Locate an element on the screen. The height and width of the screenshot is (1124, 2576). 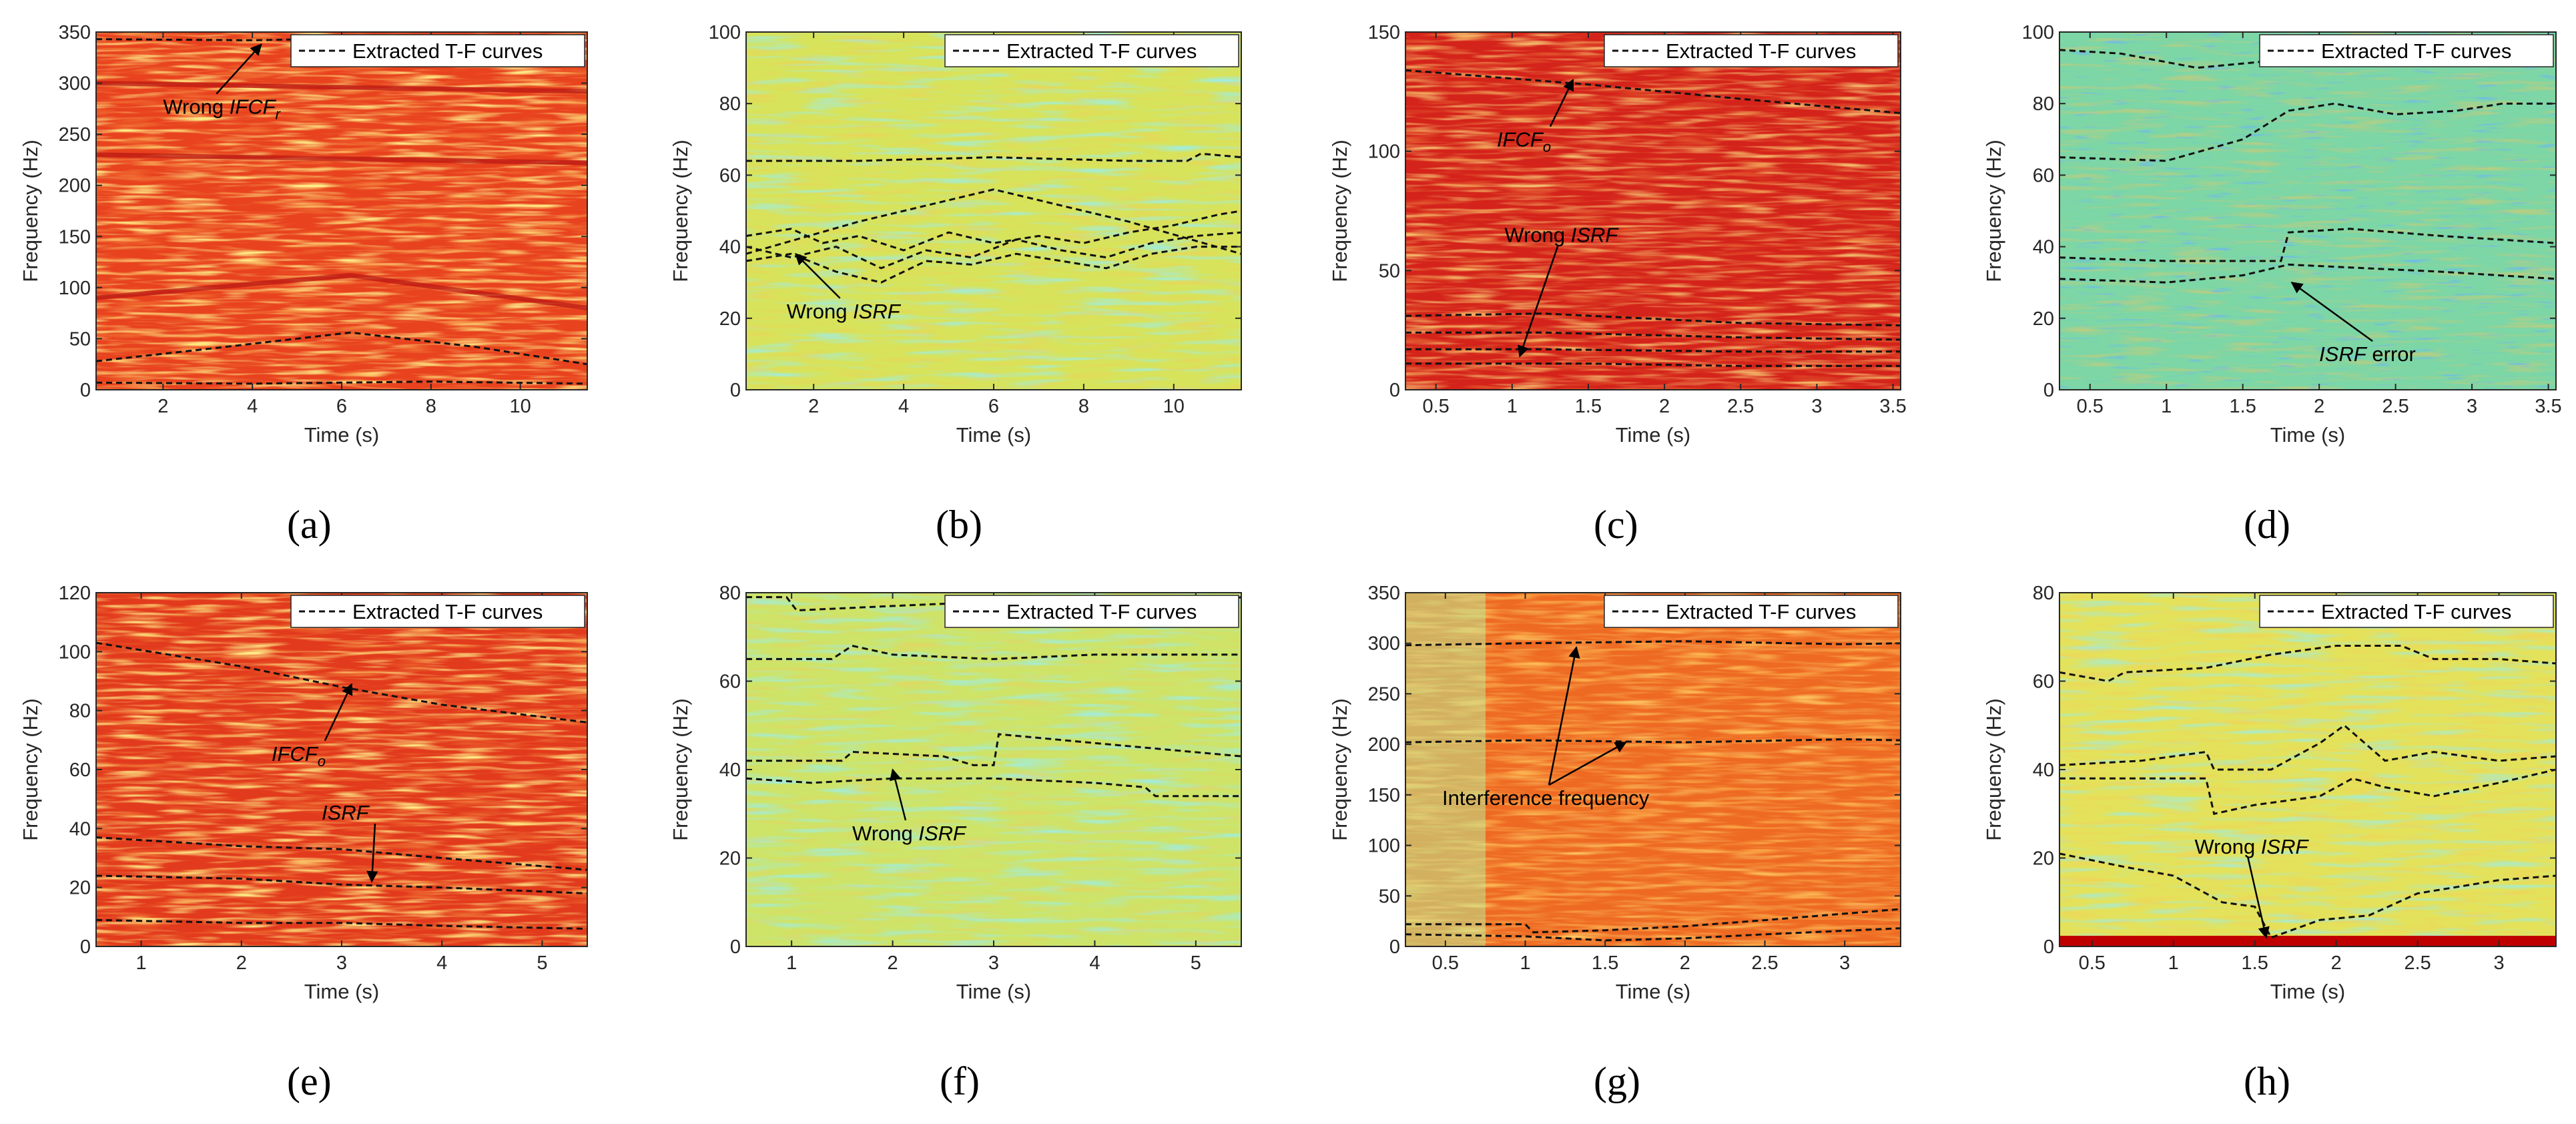
y-tick-label-h-4: 80 is located at coordinates (2043, 593).